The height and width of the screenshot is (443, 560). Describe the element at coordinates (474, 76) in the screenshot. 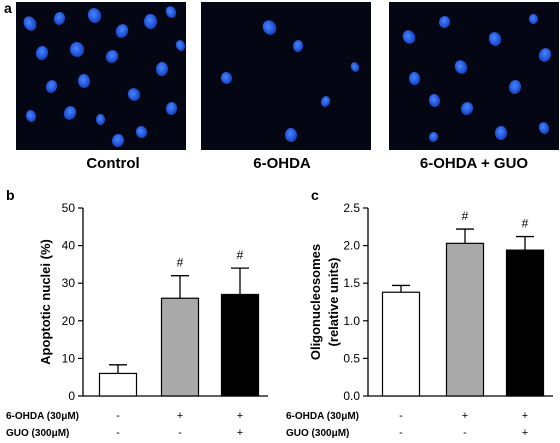

I see `micrograph-6ohda-guo` at that location.